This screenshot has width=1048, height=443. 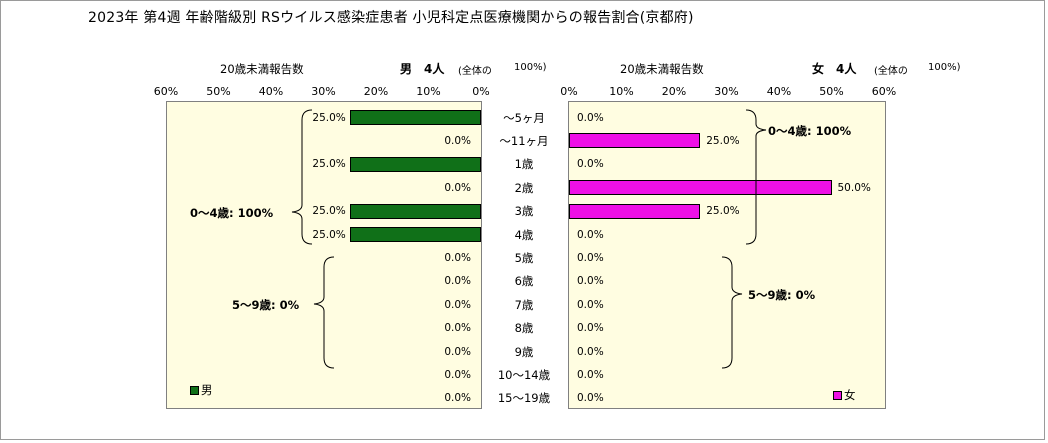 I want to click on x-tick-left-4: 20%, so click(x=376, y=91).